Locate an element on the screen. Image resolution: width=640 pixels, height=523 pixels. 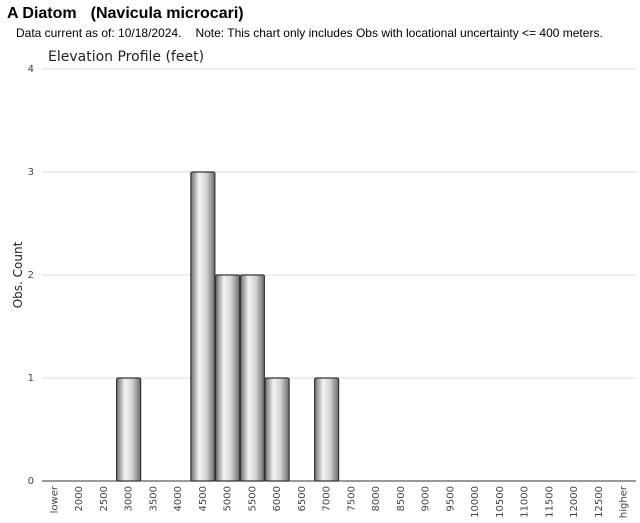
x-tick-label: 4000 is located at coordinates (178, 498).